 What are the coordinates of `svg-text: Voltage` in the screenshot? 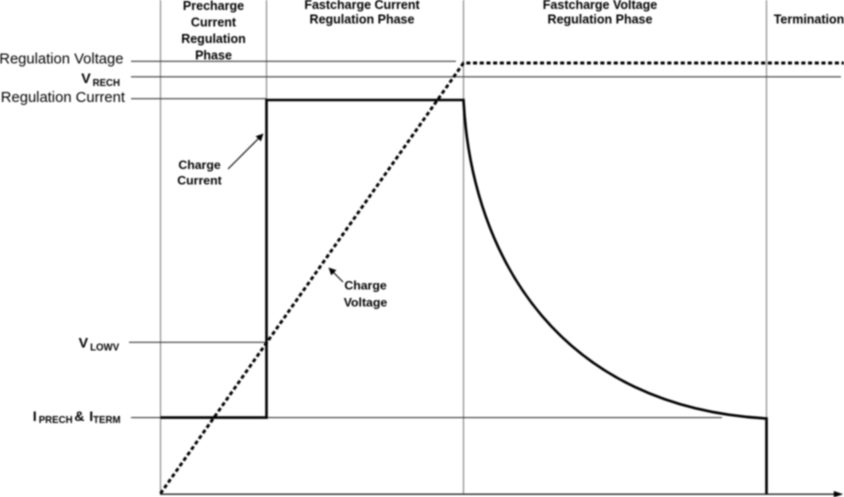 It's located at (366, 303).